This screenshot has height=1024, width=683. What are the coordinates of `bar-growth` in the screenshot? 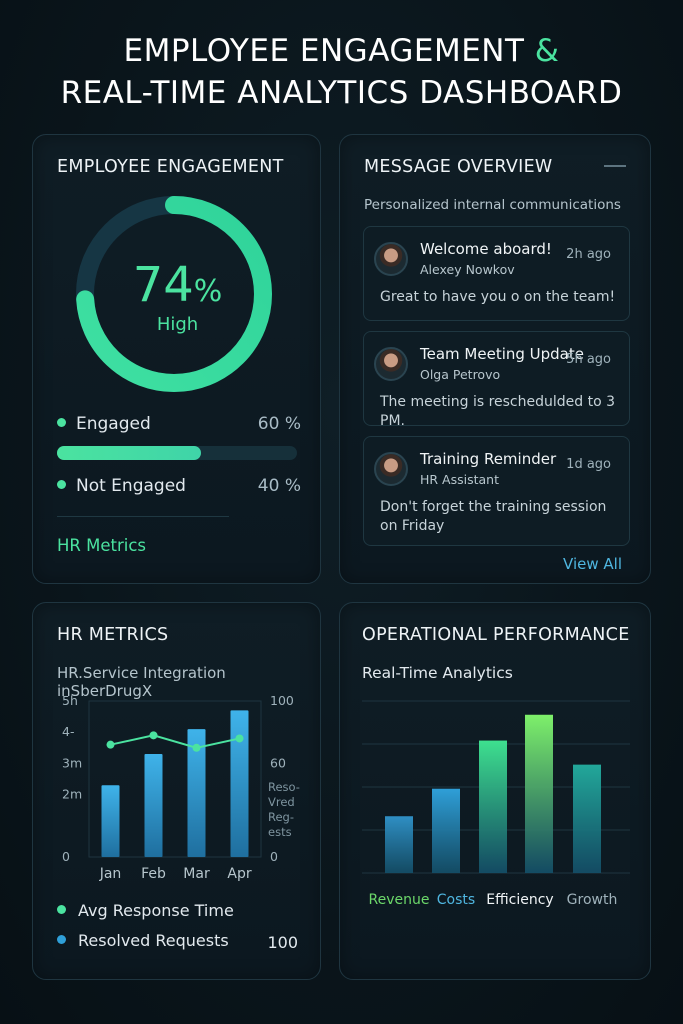 It's located at (587, 818).